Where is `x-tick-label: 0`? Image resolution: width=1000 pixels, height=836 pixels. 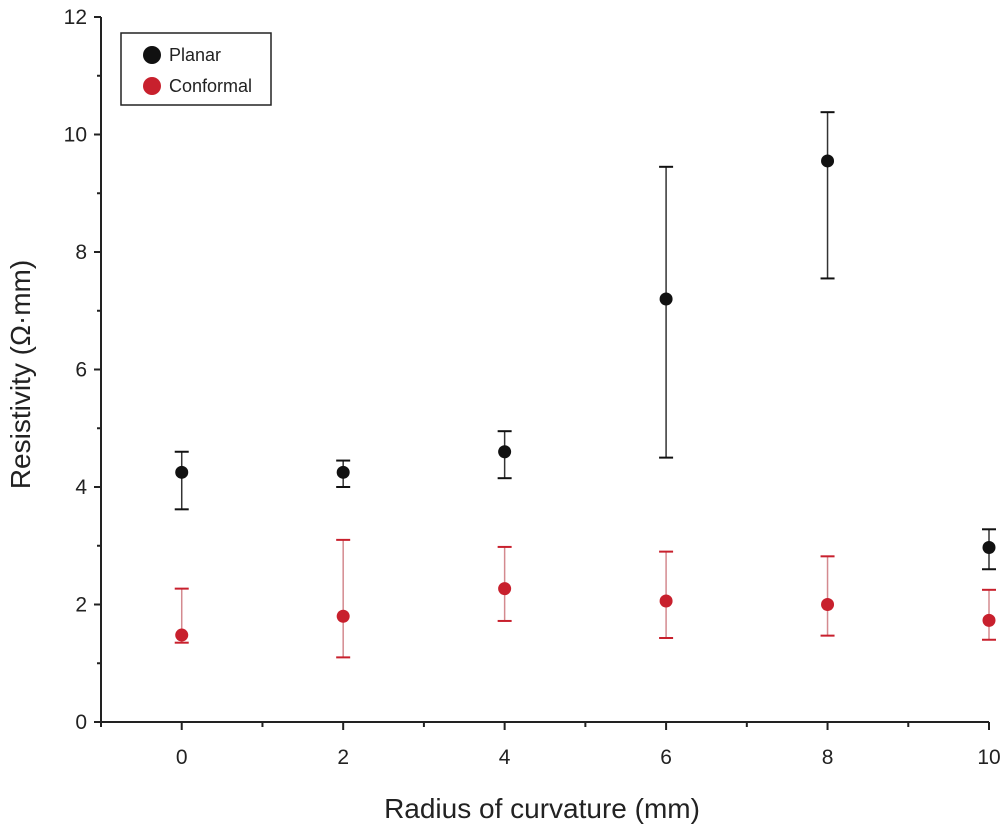
x-tick-label: 0 is located at coordinates (182, 757).